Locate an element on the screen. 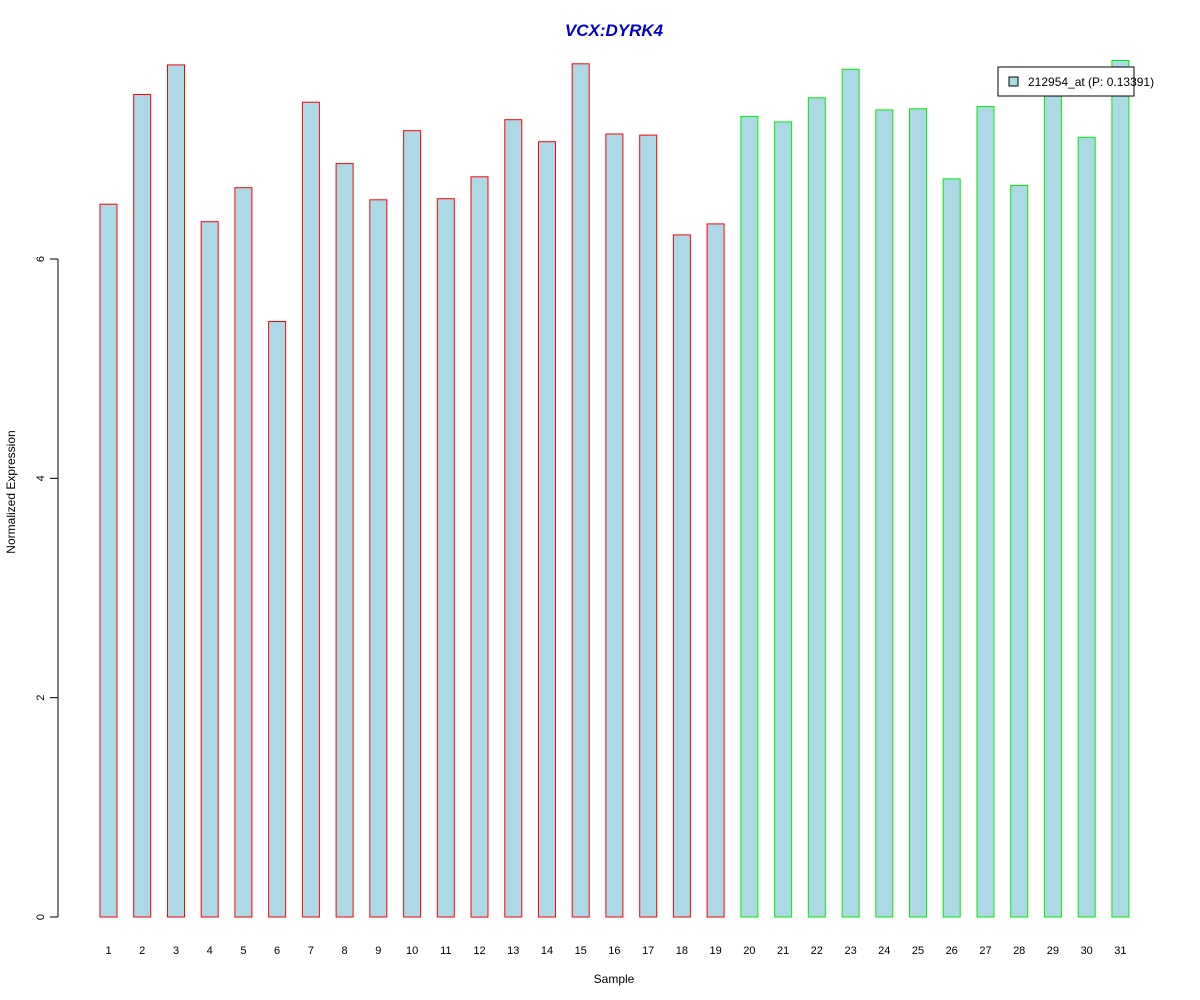 This screenshot has height=1000, width=1200. x-tick-label: 23 is located at coordinates (850, 951).